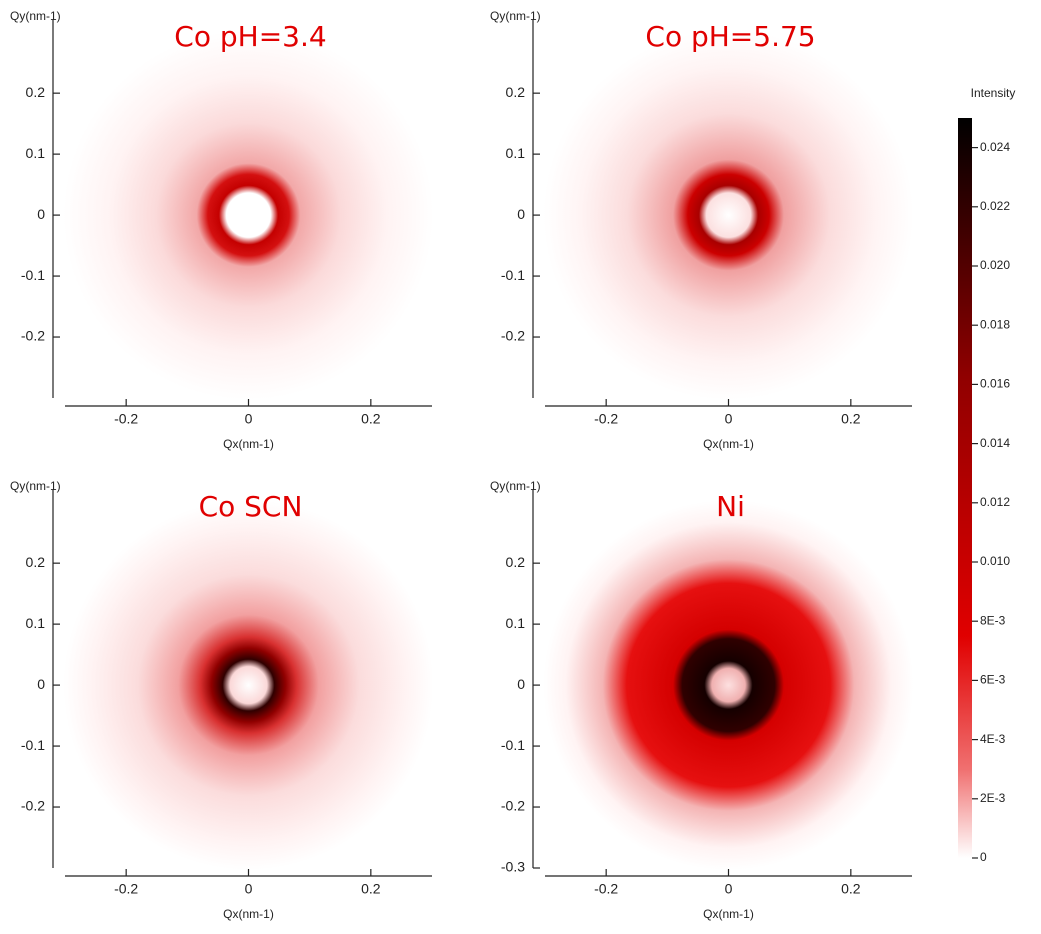  Describe the element at coordinates (995, 206) in the screenshot. I see `colorbar-tick-label: 0.022` at that location.